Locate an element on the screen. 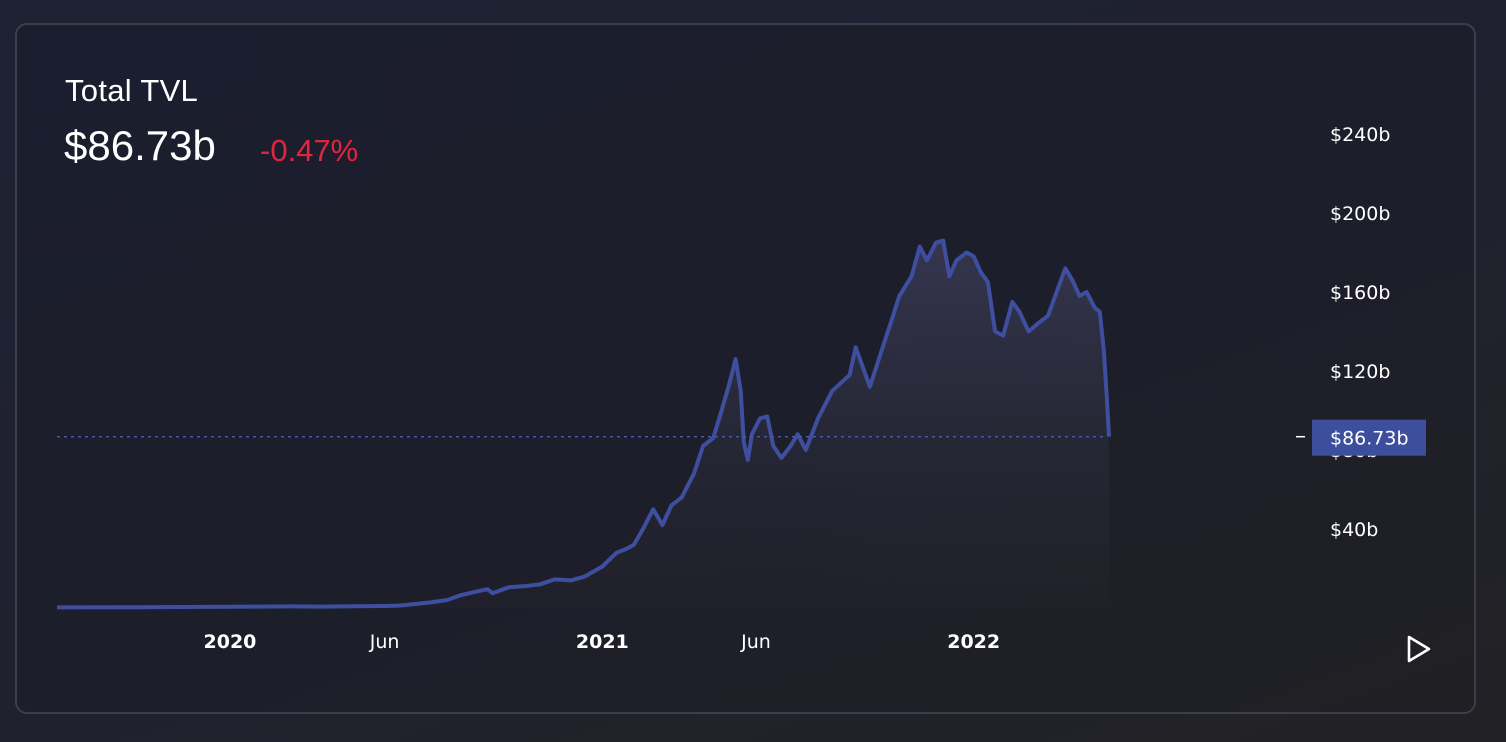  x-tick-label: 2022 is located at coordinates (973, 642).